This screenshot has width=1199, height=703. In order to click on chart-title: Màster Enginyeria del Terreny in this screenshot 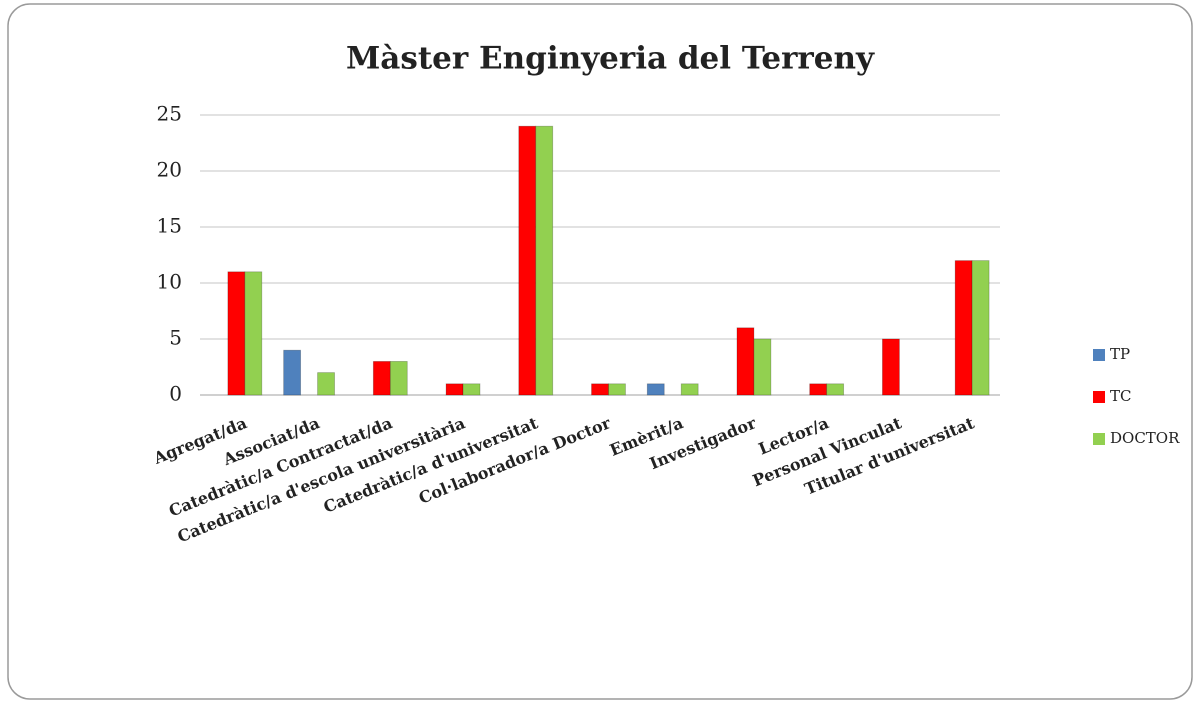, I will do `click(610, 59)`.